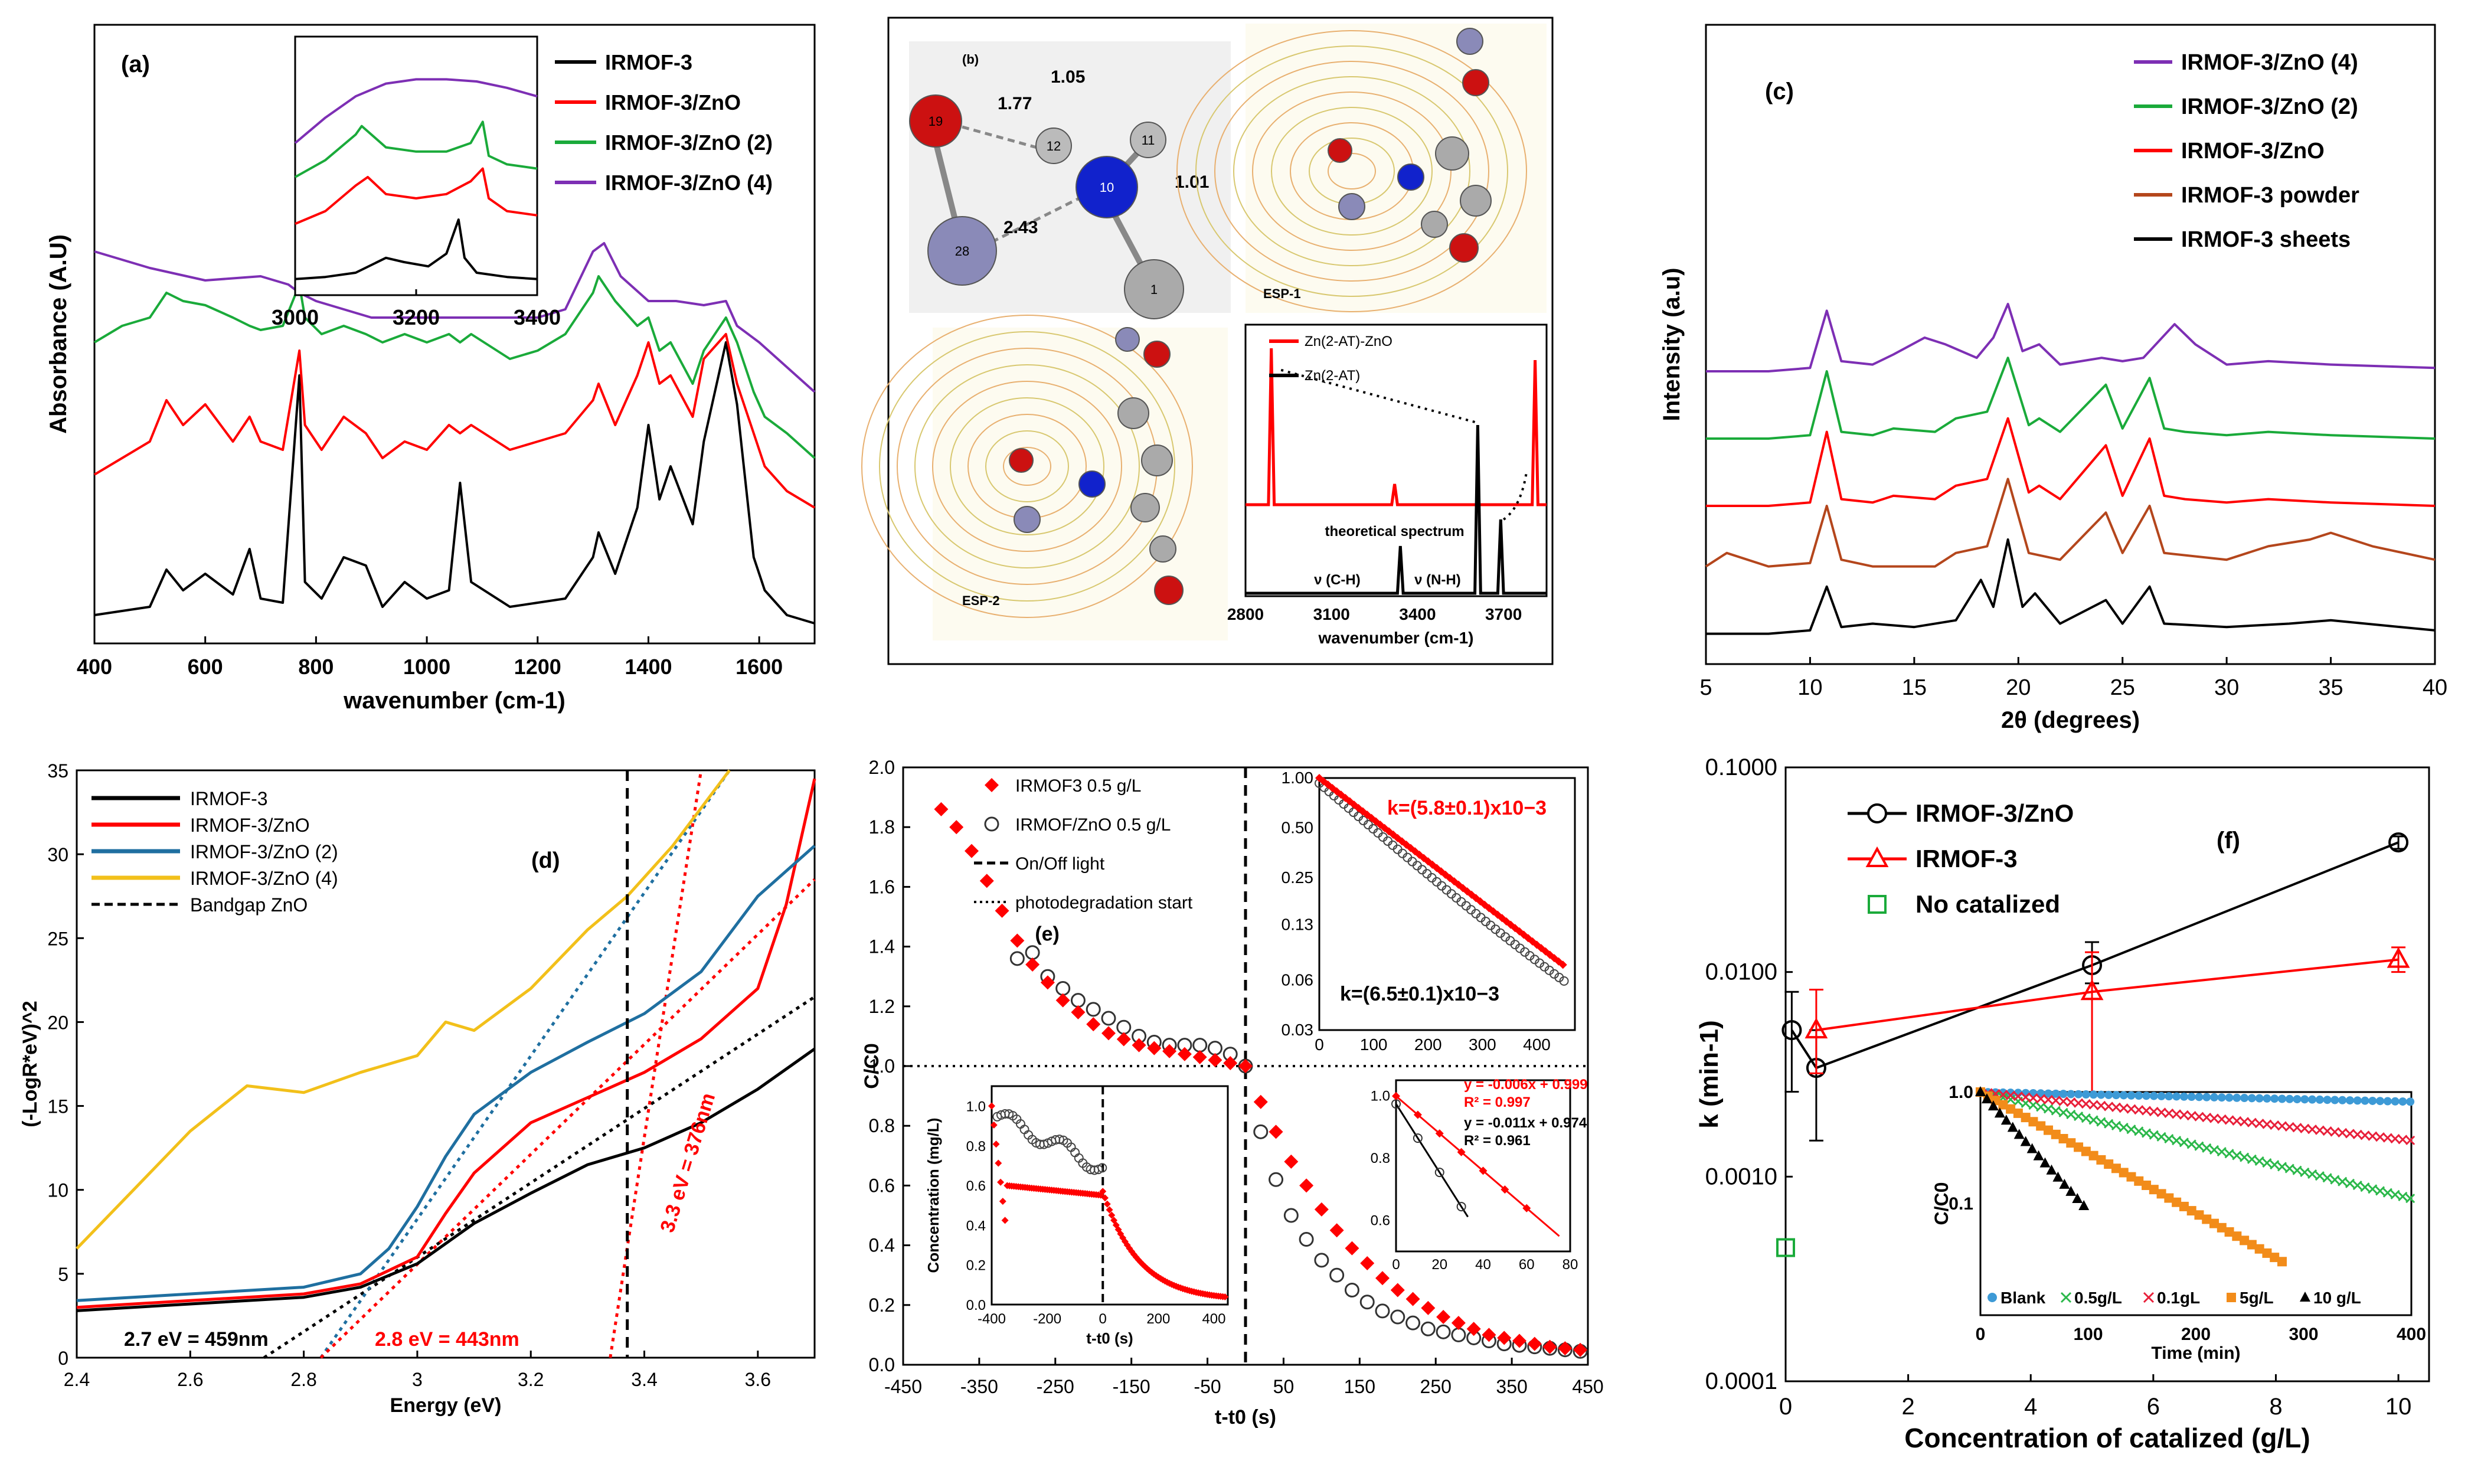 This screenshot has height=1484, width=2468. What do you see at coordinates (1467, 808) in the screenshot?
I see `inset2-rate-red: k=(5.8±0.1)x10−3` at bounding box center [1467, 808].